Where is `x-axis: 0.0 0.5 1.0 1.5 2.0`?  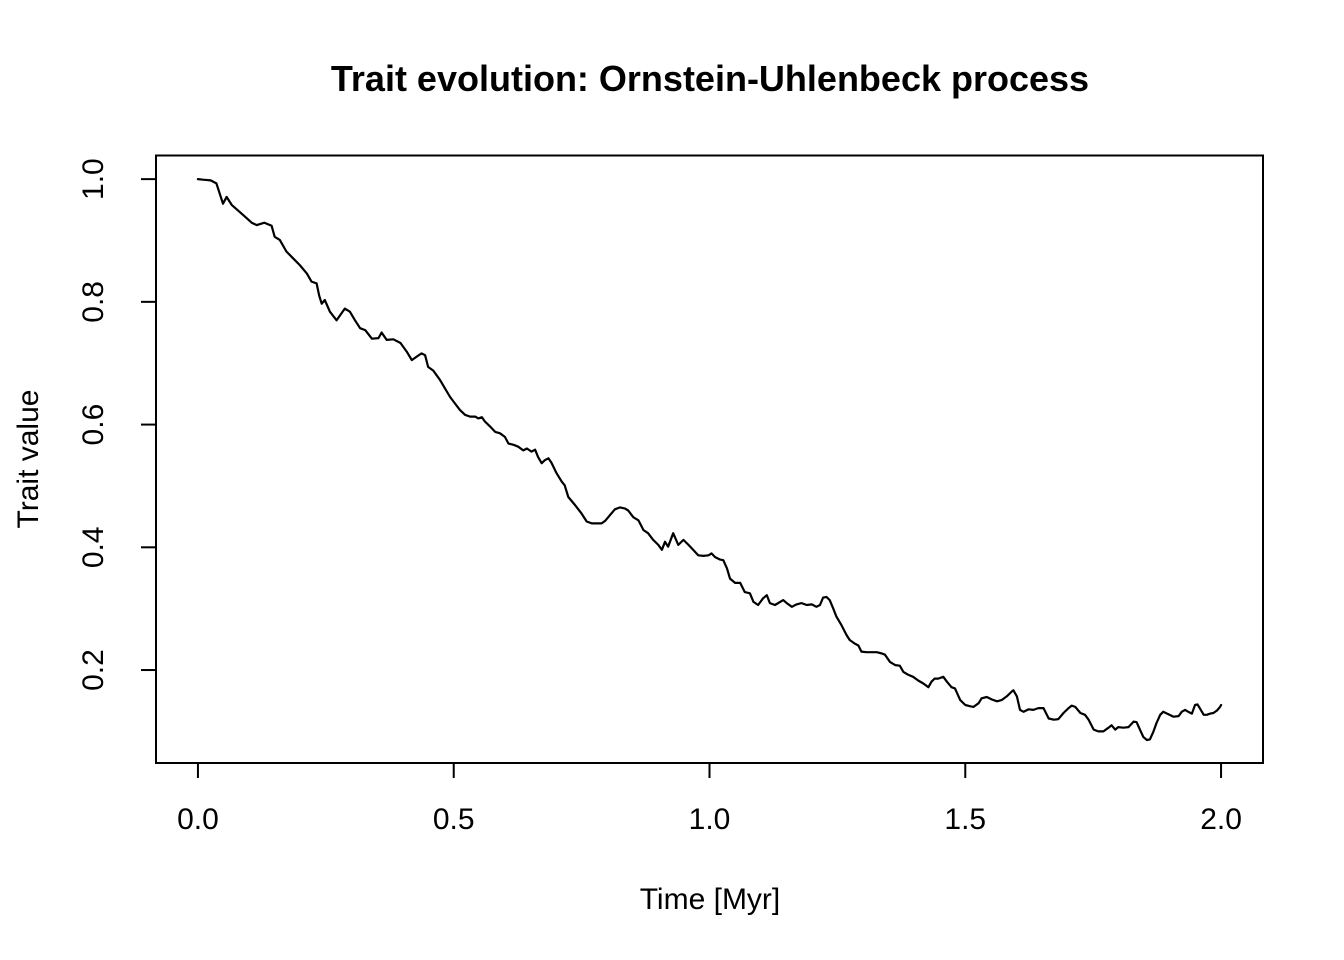 x-axis: 0.0 0.5 1.0 1.5 2.0 is located at coordinates (709, 799).